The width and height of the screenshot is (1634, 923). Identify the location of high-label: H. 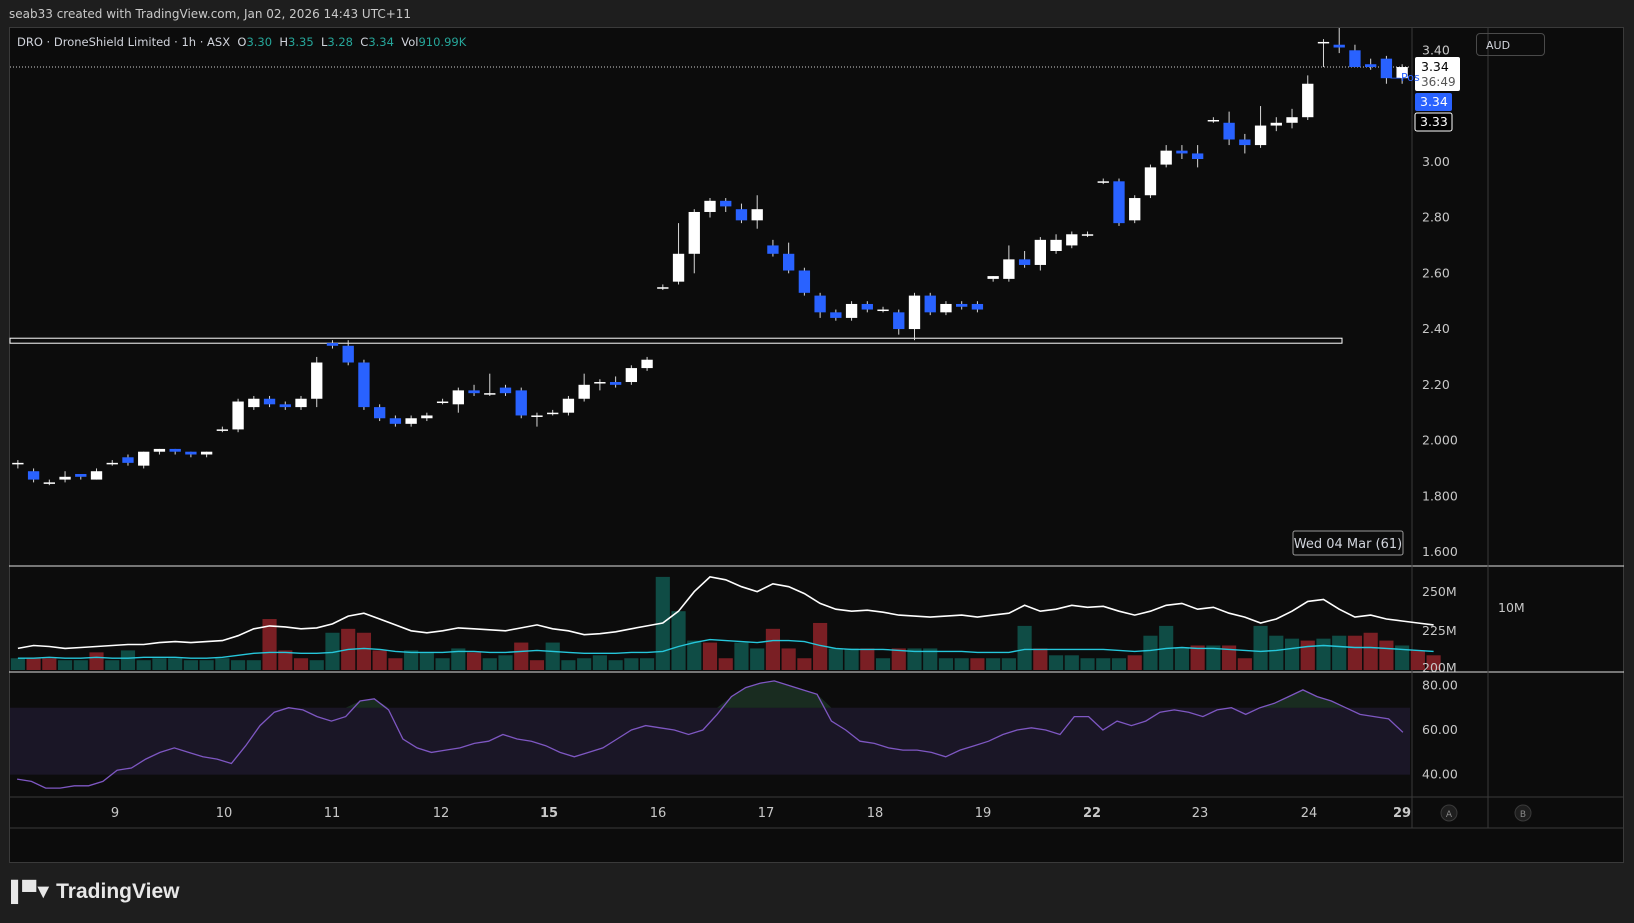
(284, 42).